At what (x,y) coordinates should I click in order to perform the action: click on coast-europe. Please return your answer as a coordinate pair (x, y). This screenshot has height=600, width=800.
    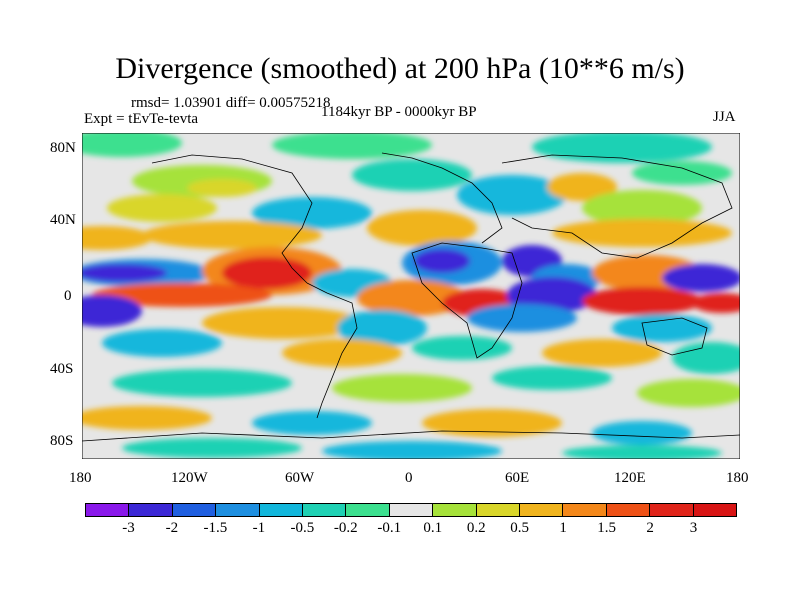
    Looking at the image, I should click on (442, 198).